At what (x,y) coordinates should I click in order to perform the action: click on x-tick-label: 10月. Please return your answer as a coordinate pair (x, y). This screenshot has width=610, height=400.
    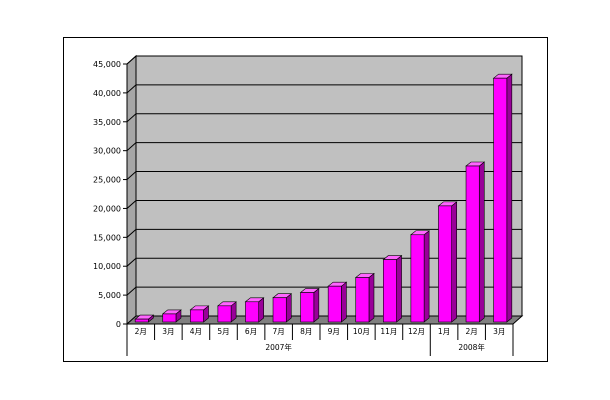
    Looking at the image, I should click on (361, 331).